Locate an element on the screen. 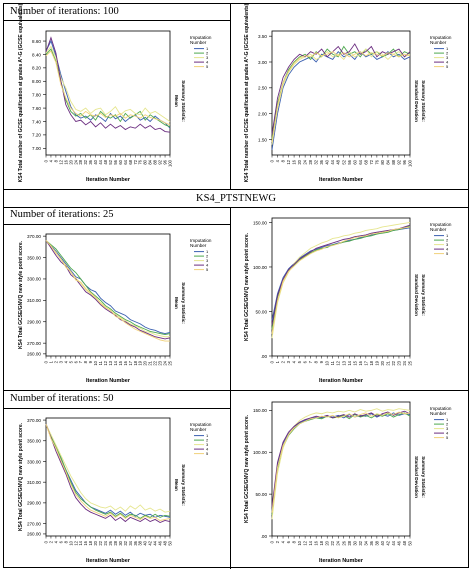  x-tick-label: 88 is located at coordinates (393, 161).